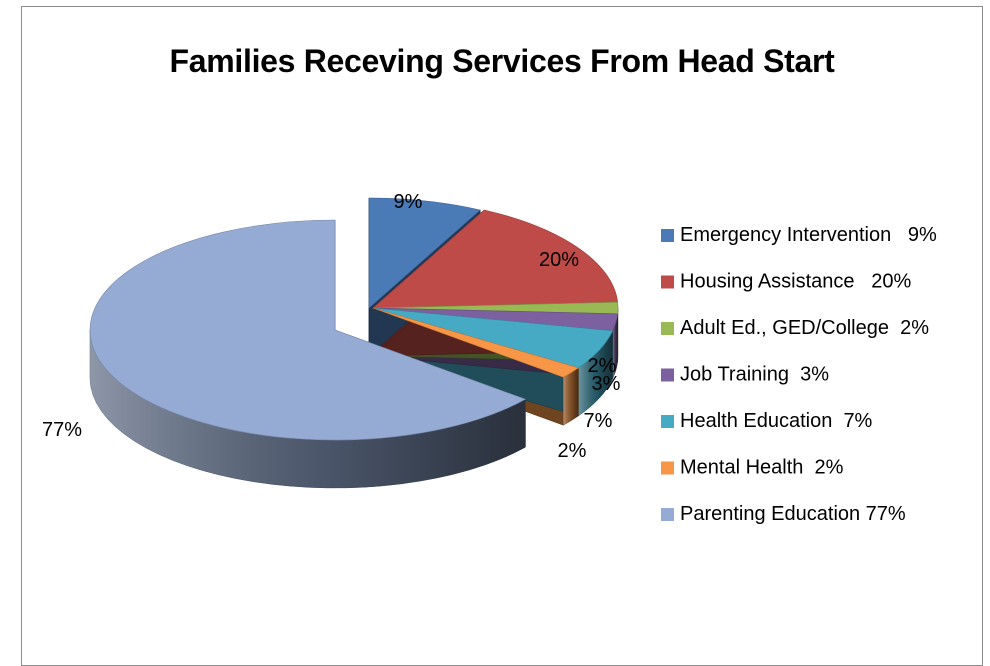 The image size is (990, 666). I want to click on legend-item-emergency-intervention: Emergency Intervention 9%, so click(799, 235).